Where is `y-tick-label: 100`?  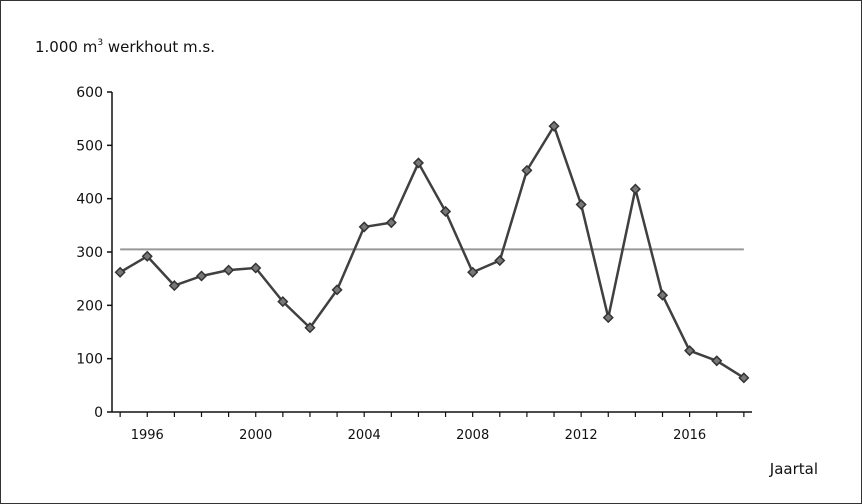 y-tick-label: 100 is located at coordinates (89, 360).